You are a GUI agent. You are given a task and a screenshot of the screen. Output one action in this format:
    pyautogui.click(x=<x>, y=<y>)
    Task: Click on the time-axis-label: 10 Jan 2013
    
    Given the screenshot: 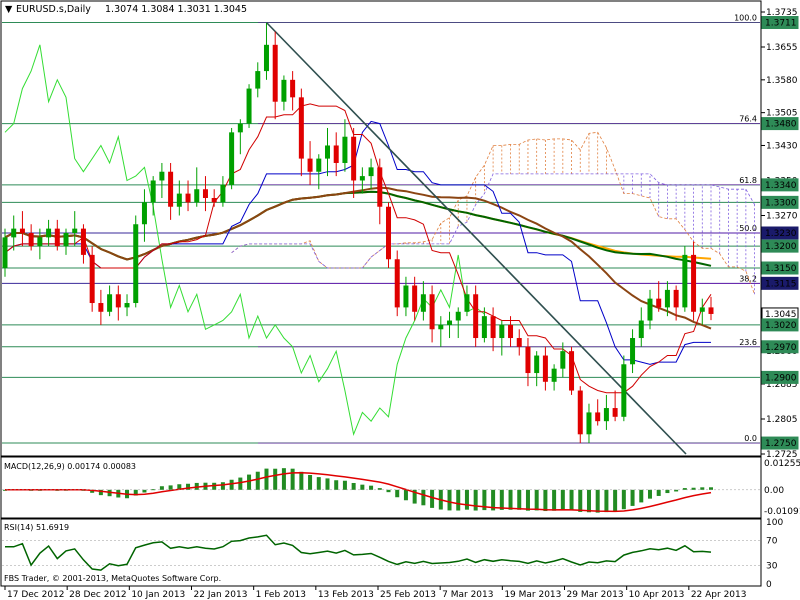 What is the action you would take?
    pyautogui.click(x=158, y=595)
    